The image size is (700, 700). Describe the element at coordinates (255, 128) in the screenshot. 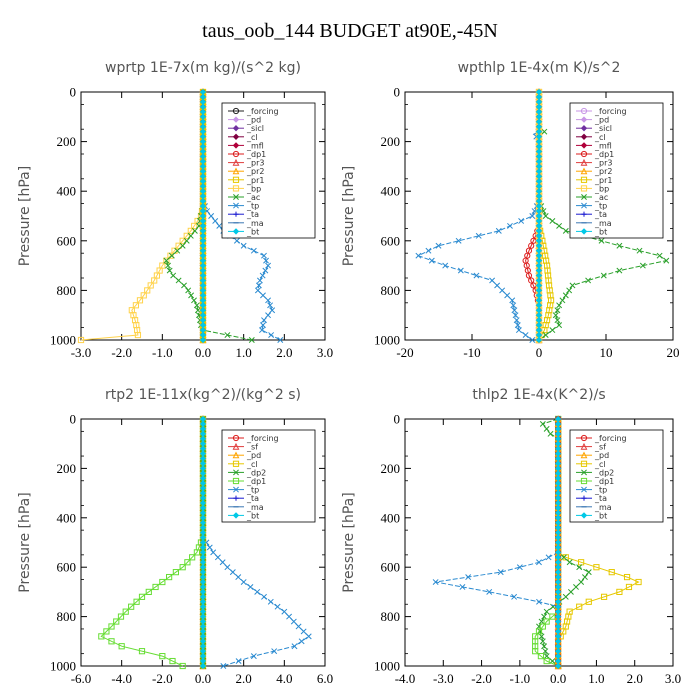

I see `legend-label: _sicl` at that location.